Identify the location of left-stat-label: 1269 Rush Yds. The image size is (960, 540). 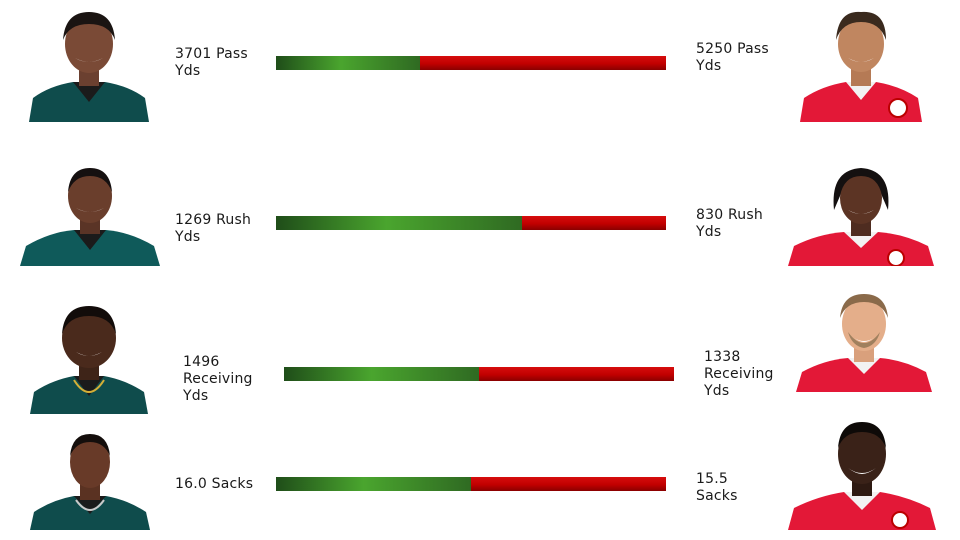
(215, 229).